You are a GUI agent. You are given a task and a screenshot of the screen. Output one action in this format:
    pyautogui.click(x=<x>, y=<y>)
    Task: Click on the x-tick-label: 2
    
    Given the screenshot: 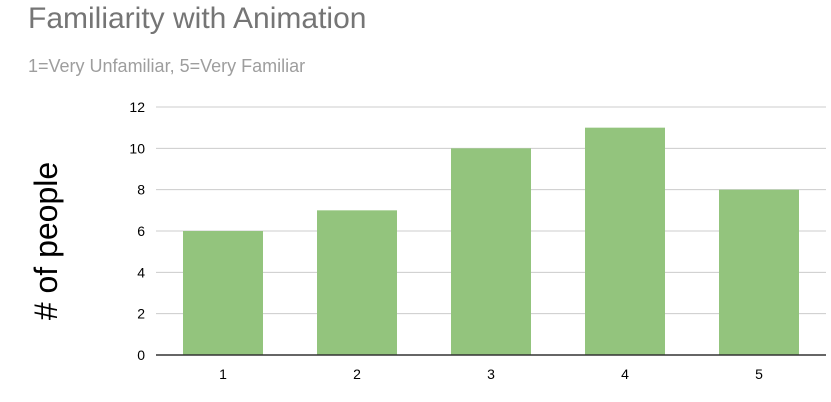 What is the action you would take?
    pyautogui.click(x=357, y=374)
    